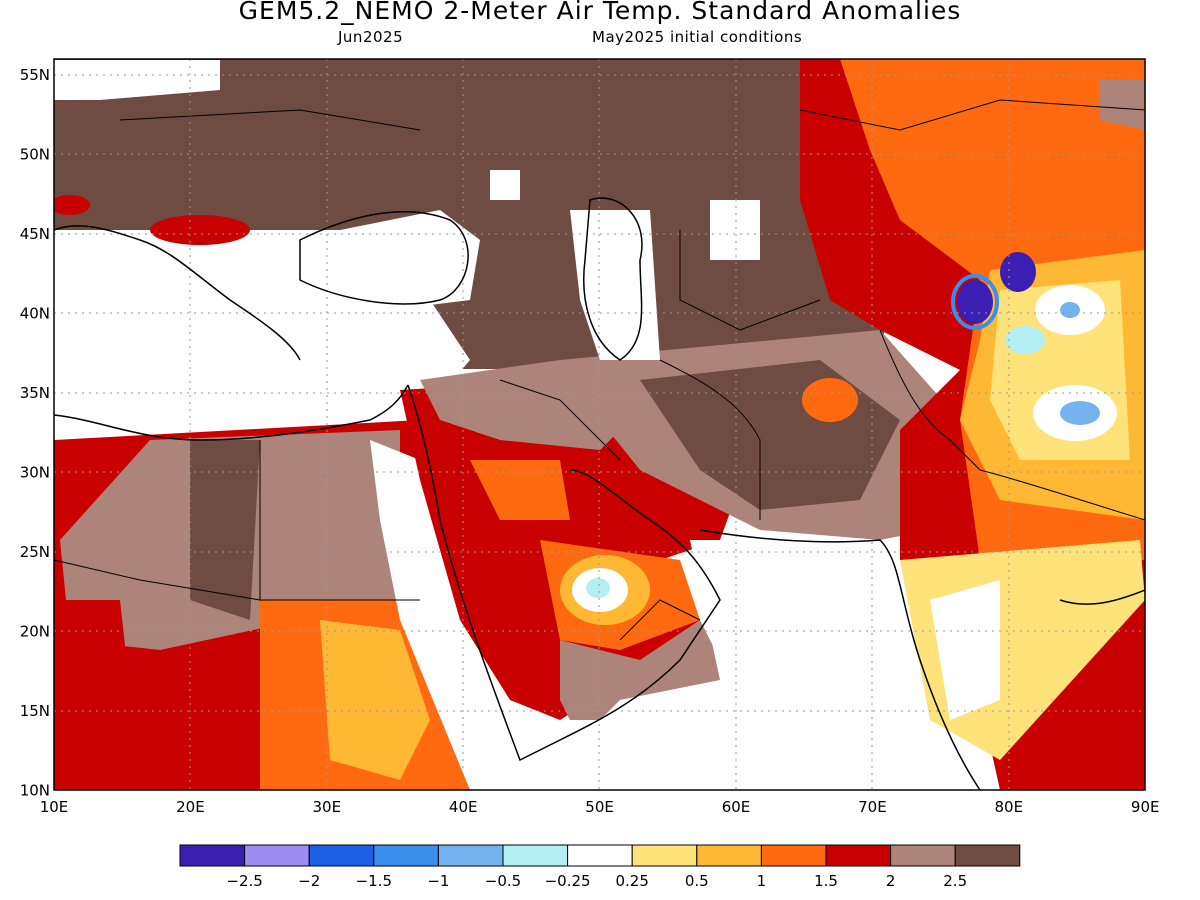 The image size is (1200, 900). I want to click on lat-label: 35N, so click(35, 393).